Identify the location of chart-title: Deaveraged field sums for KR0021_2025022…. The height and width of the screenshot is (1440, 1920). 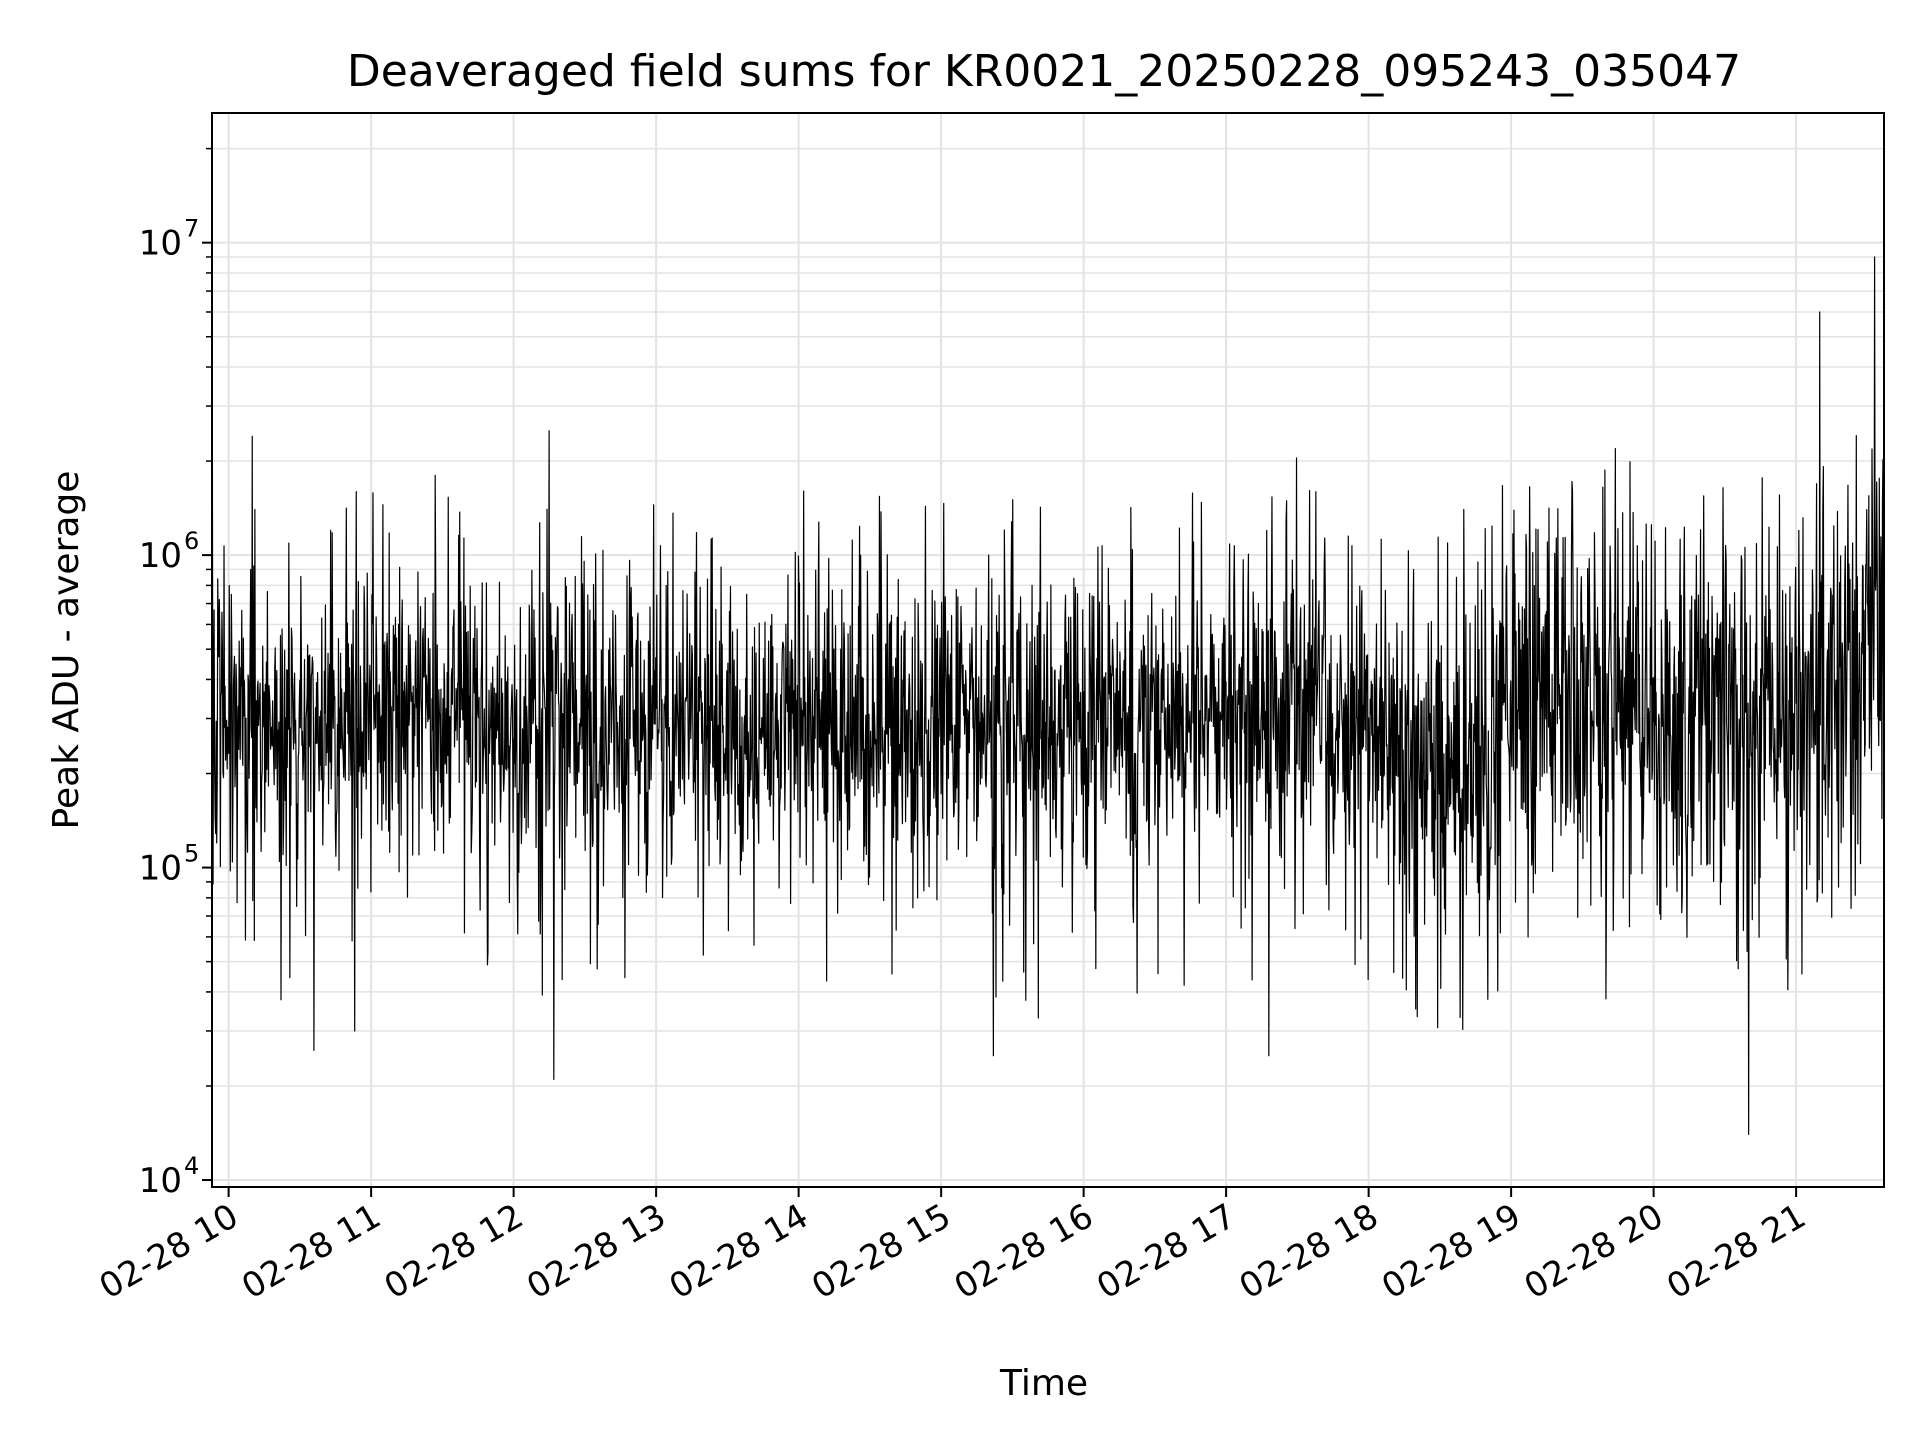
(1044, 71).